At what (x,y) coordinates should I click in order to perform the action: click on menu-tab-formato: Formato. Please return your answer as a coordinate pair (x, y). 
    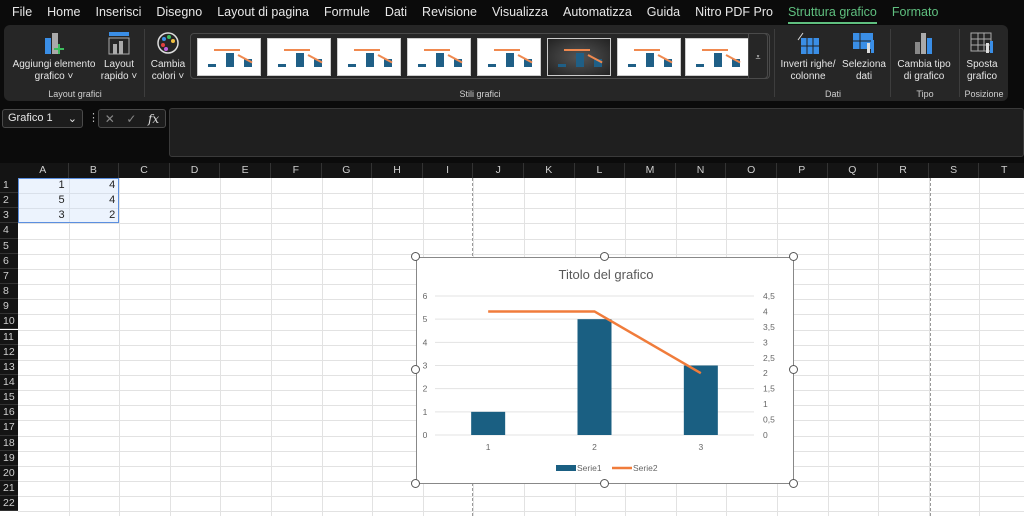
    Looking at the image, I should click on (915, 12).